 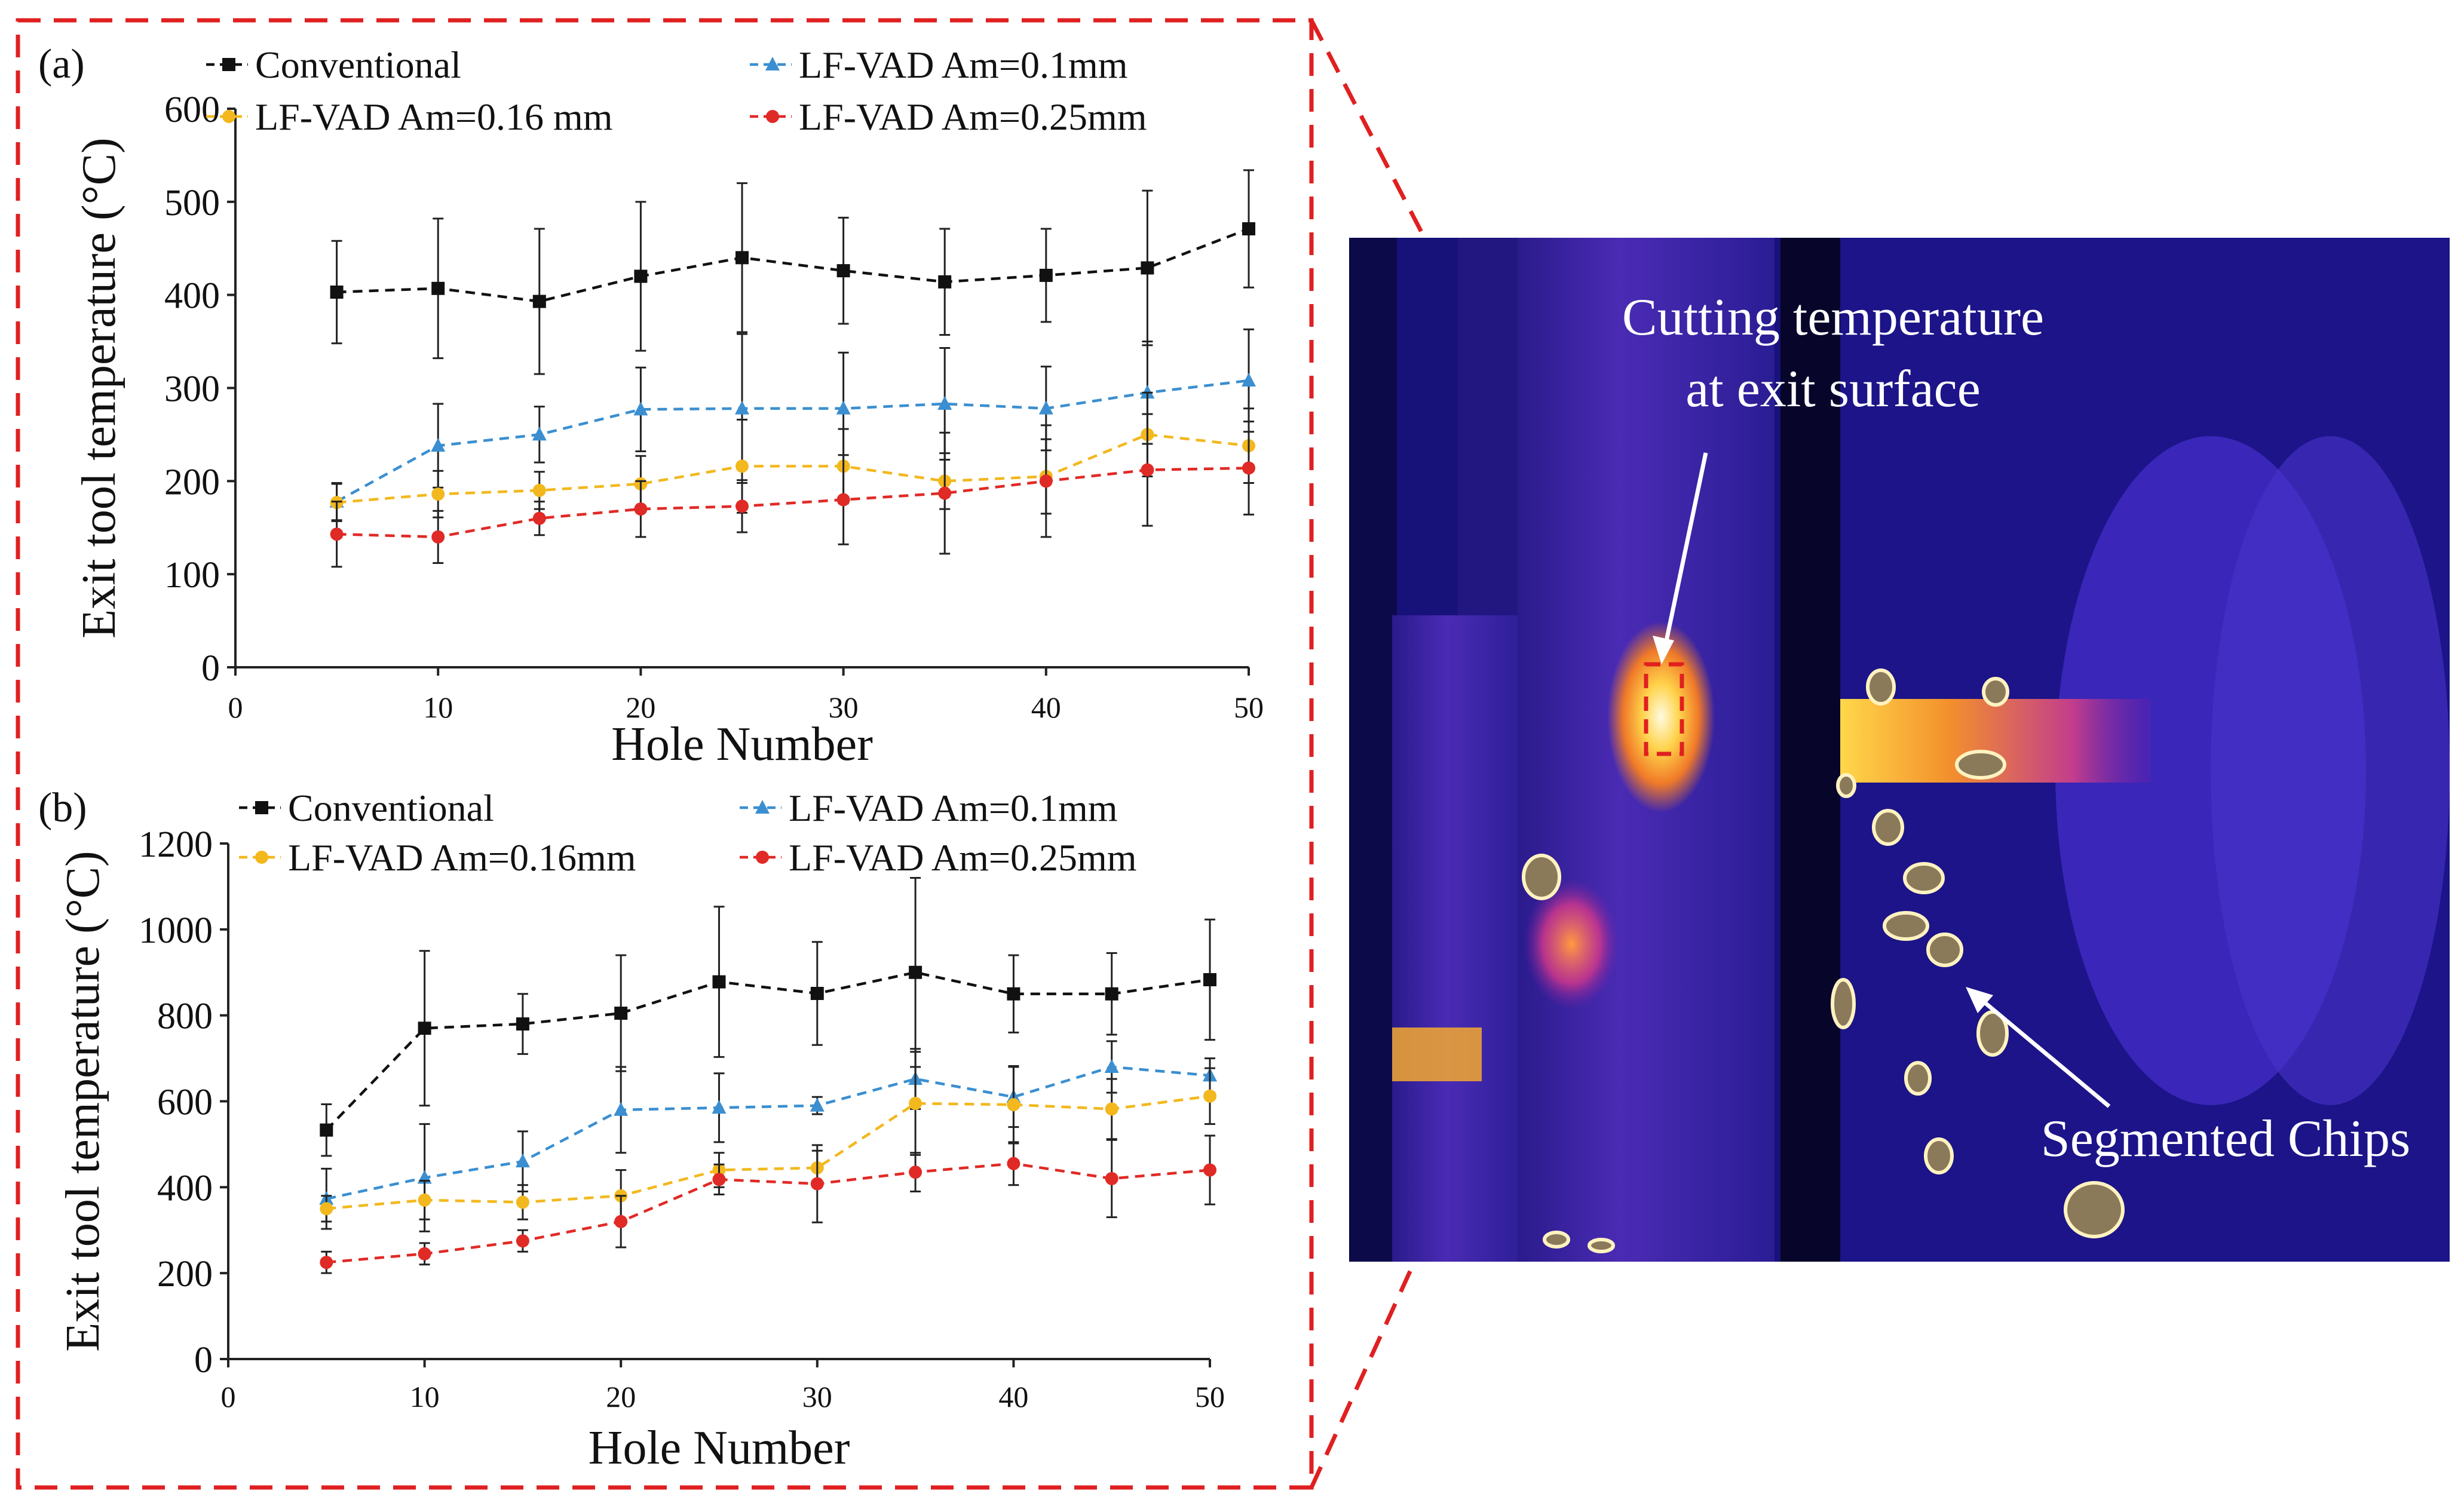 I want to click on y-tick-label: 800, so click(x=185, y=1016).